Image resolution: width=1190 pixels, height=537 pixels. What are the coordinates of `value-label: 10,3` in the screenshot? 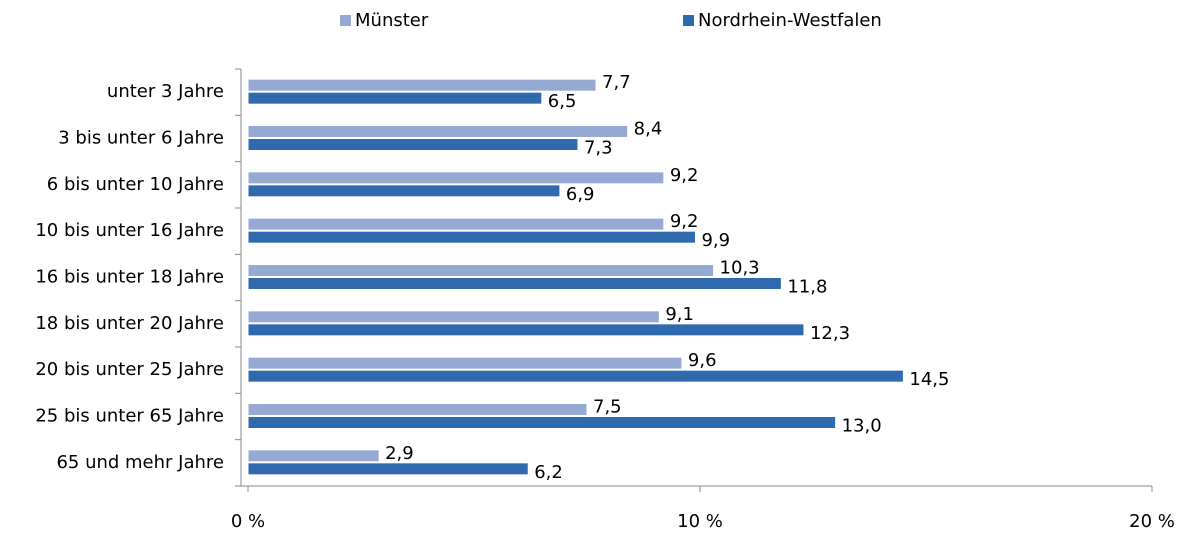 It's located at (740, 268).